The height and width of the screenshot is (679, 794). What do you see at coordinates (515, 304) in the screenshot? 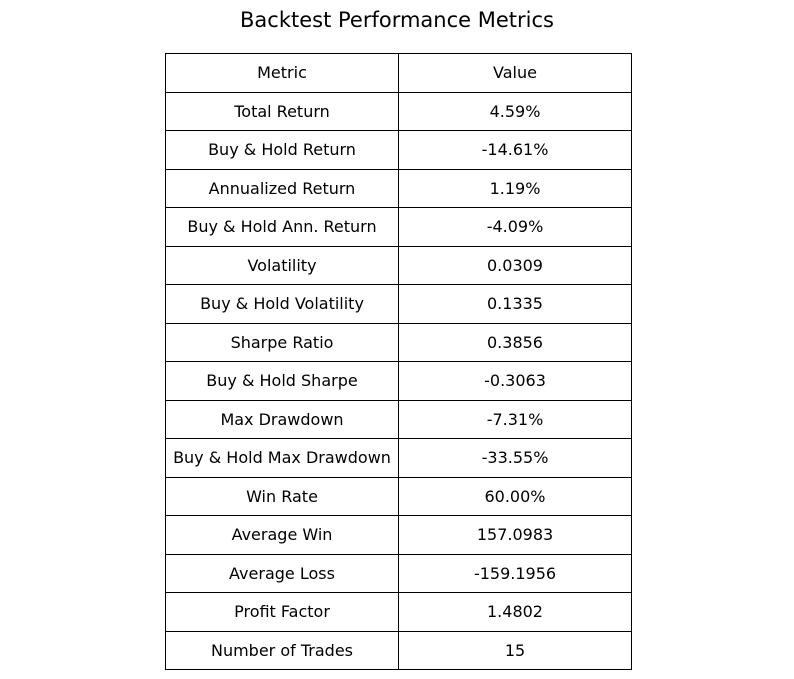
I see `metric-value-cell: 0.1335` at bounding box center [515, 304].